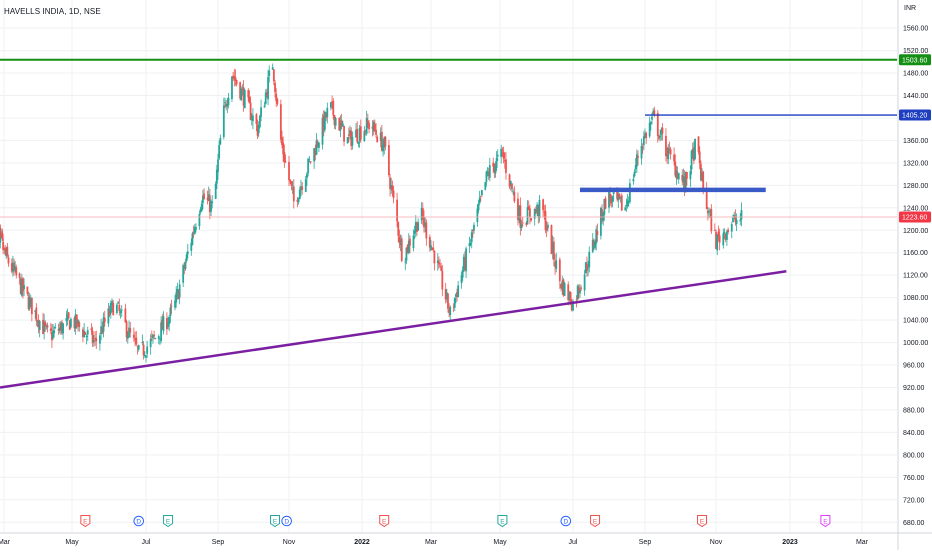 The width and height of the screenshot is (932, 555). What do you see at coordinates (914, 455) in the screenshot?
I see `y-tick-label: 800.00` at bounding box center [914, 455].